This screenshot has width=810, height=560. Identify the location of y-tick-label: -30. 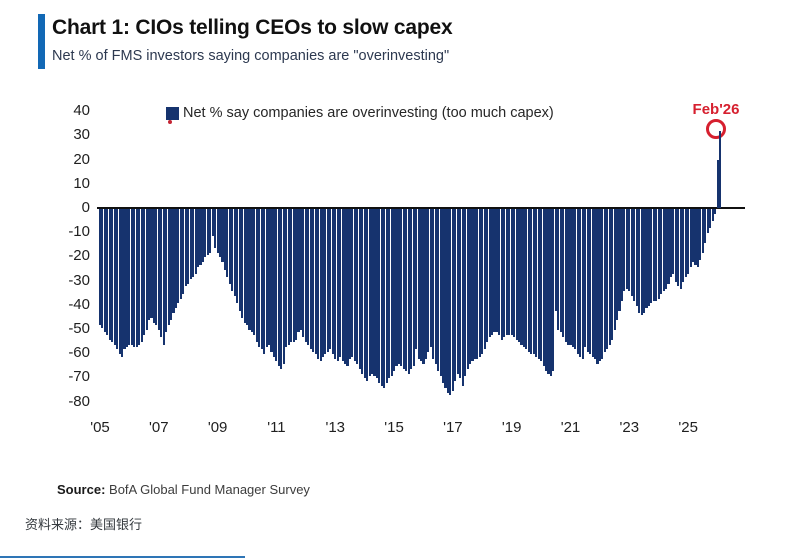
(79, 280).